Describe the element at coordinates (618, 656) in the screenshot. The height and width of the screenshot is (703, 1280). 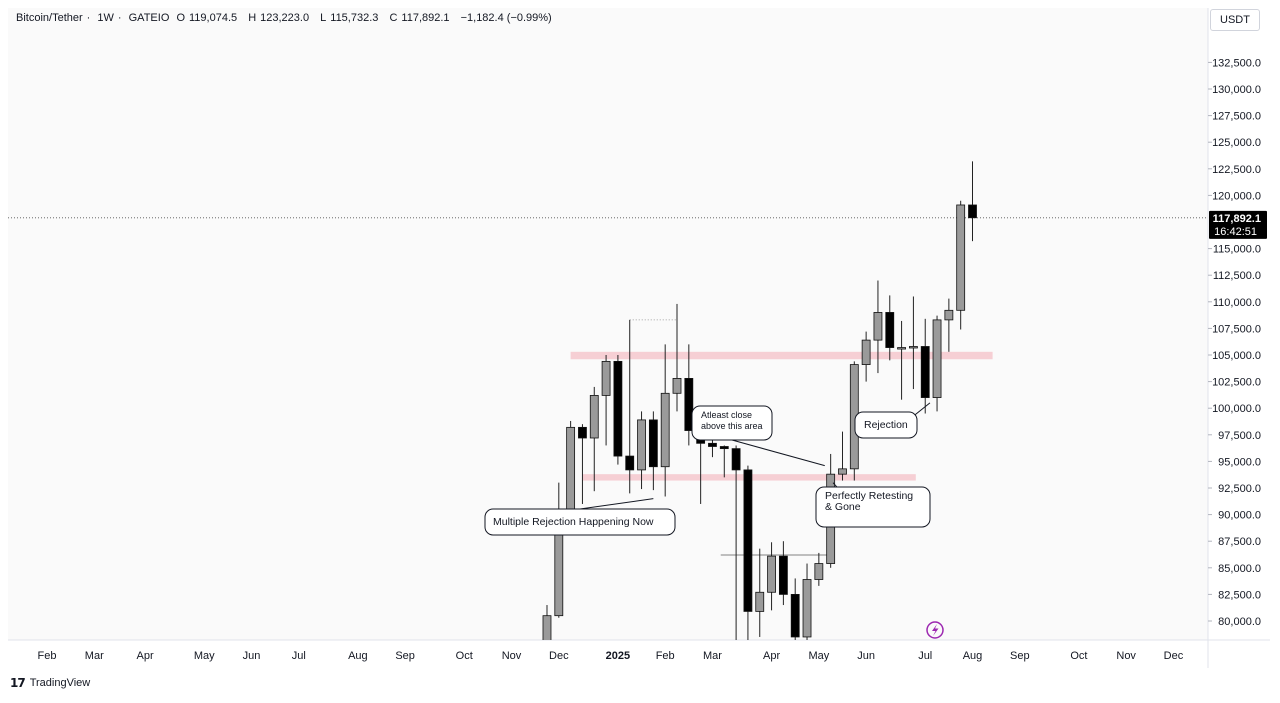
I see `x-tick-label: 2025` at that location.